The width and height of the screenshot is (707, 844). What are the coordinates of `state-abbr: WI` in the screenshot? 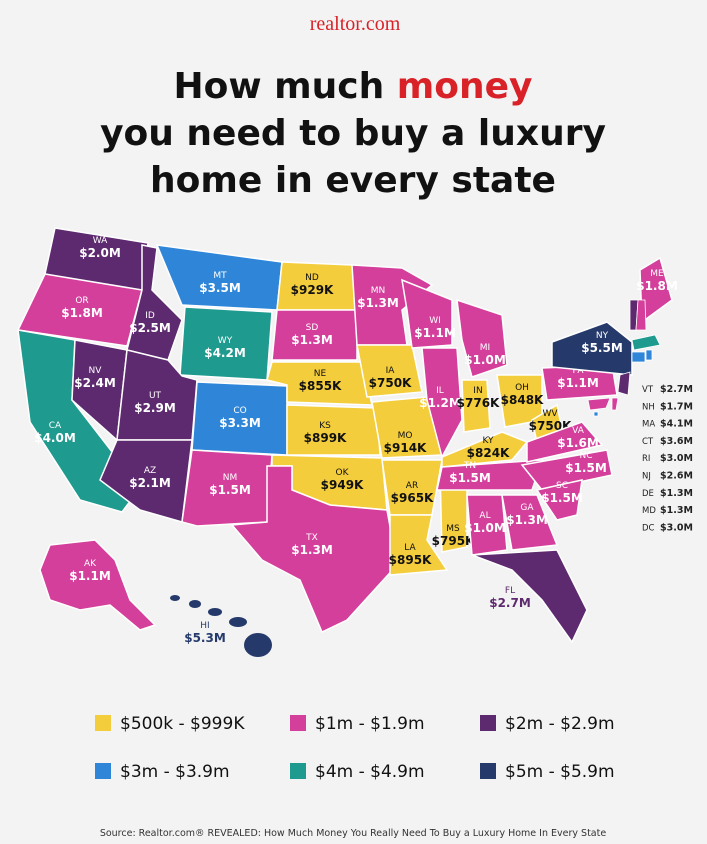 It's located at (435, 321).